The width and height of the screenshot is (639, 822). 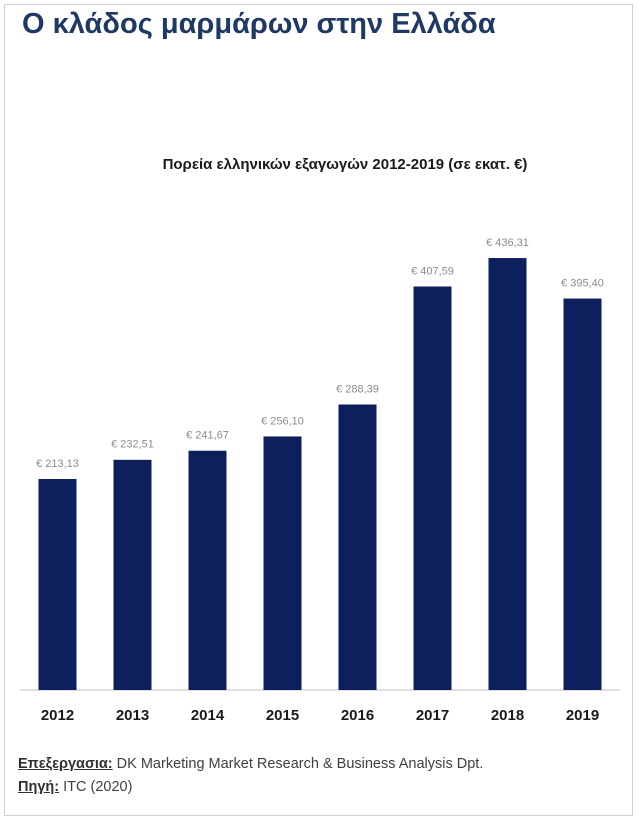 What do you see at coordinates (432, 715) in the screenshot?
I see `x-tick-label: 2017` at bounding box center [432, 715].